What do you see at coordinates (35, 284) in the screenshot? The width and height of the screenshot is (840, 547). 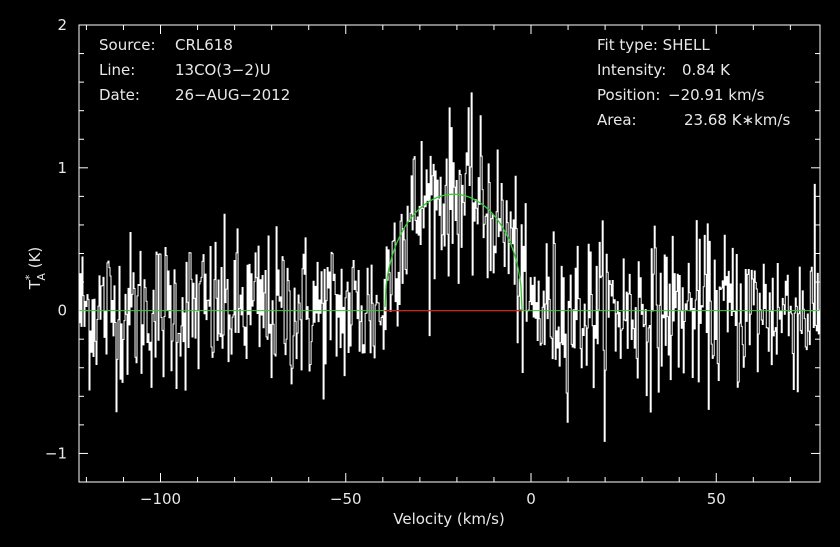 I see `y-axis-label-main: T` at bounding box center [35, 284].